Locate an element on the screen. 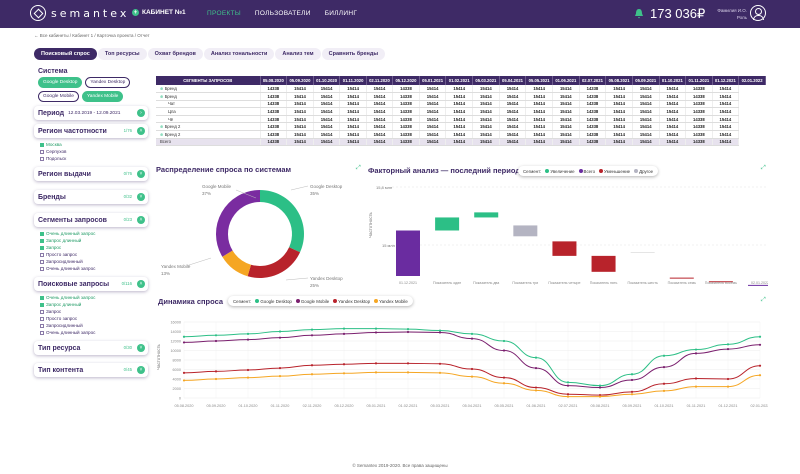  segment-option: Запрос длинный is located at coordinates (94, 240).